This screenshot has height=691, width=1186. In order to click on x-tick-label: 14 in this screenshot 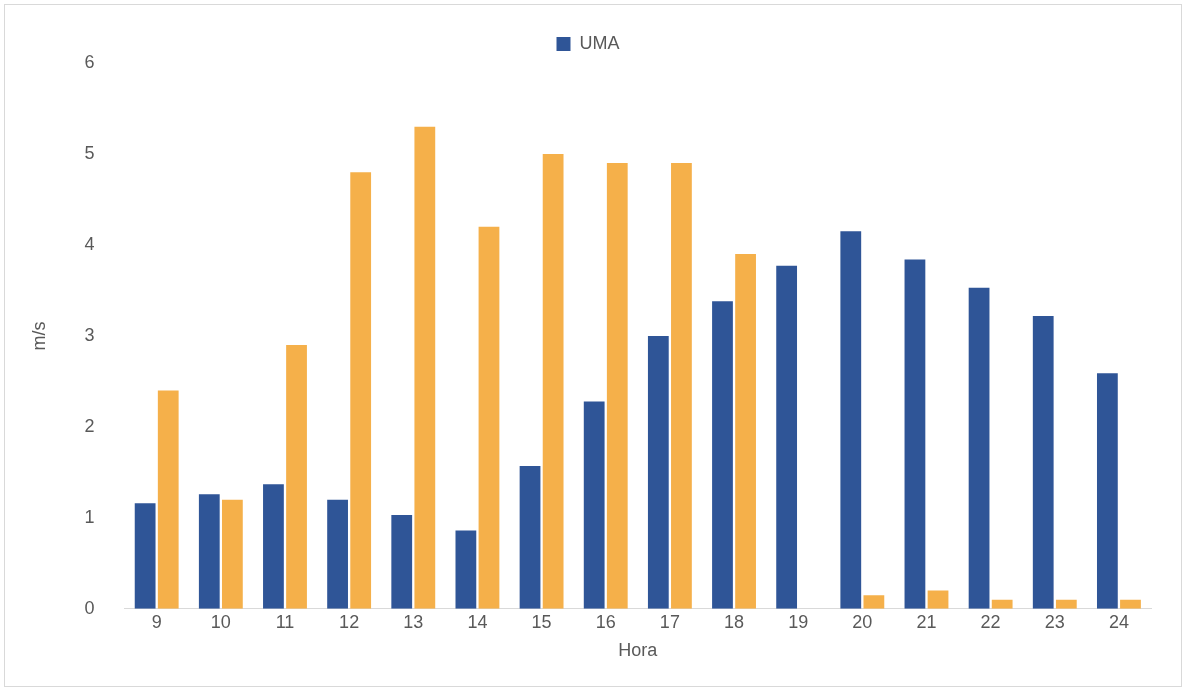, I will do `click(477, 621)`.